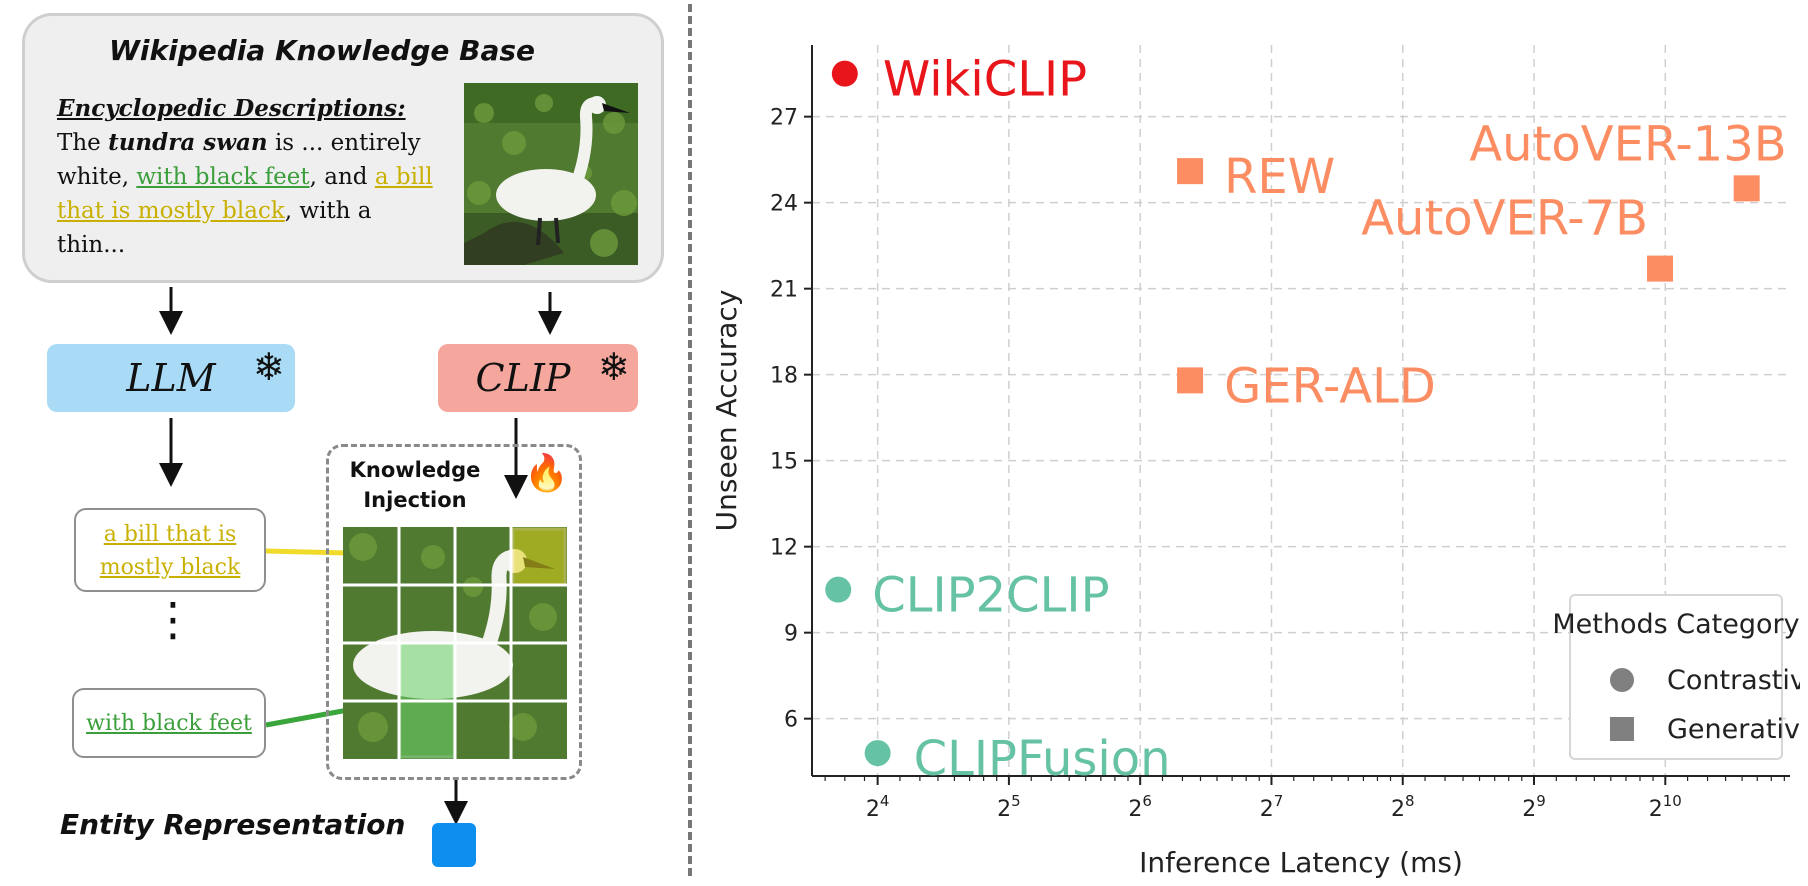  What do you see at coordinates (1330, 386) in the screenshot?
I see `label-ger-ald: GER-ALD` at bounding box center [1330, 386].